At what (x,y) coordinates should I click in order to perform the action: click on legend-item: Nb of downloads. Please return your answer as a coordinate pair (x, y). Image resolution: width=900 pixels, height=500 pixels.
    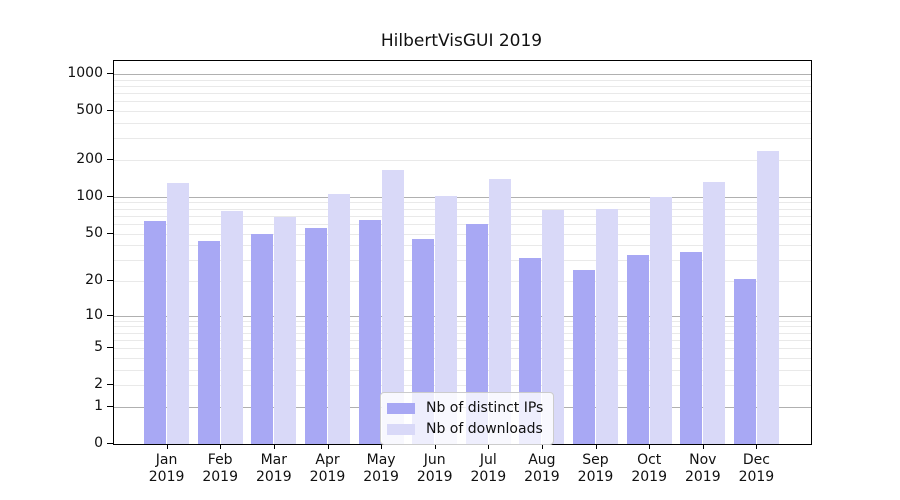
    Looking at the image, I should click on (465, 429).